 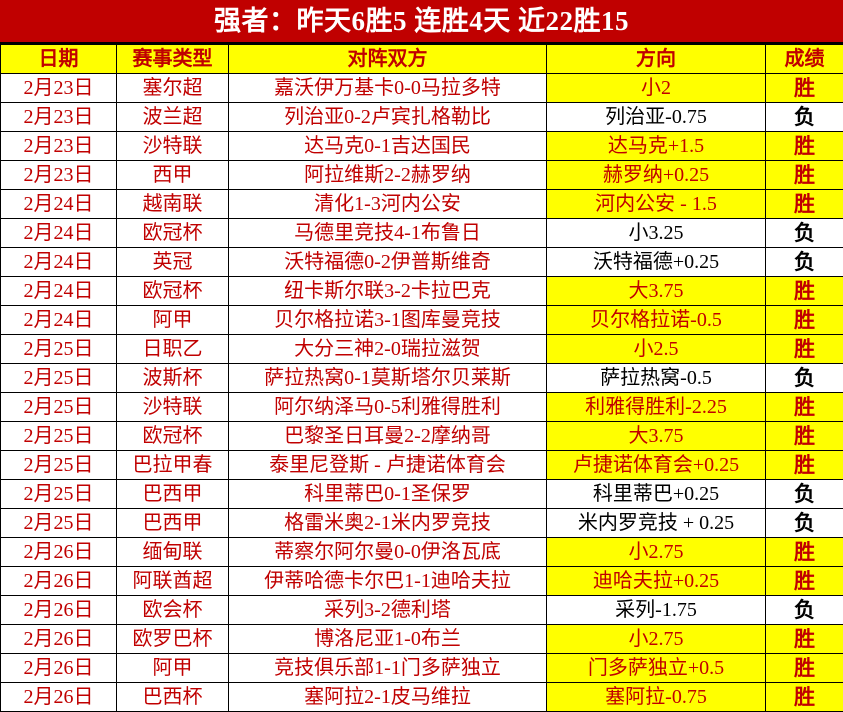 What do you see at coordinates (656, 378) in the screenshot?
I see `cell-direction: 萨拉热窝-0.5` at bounding box center [656, 378].